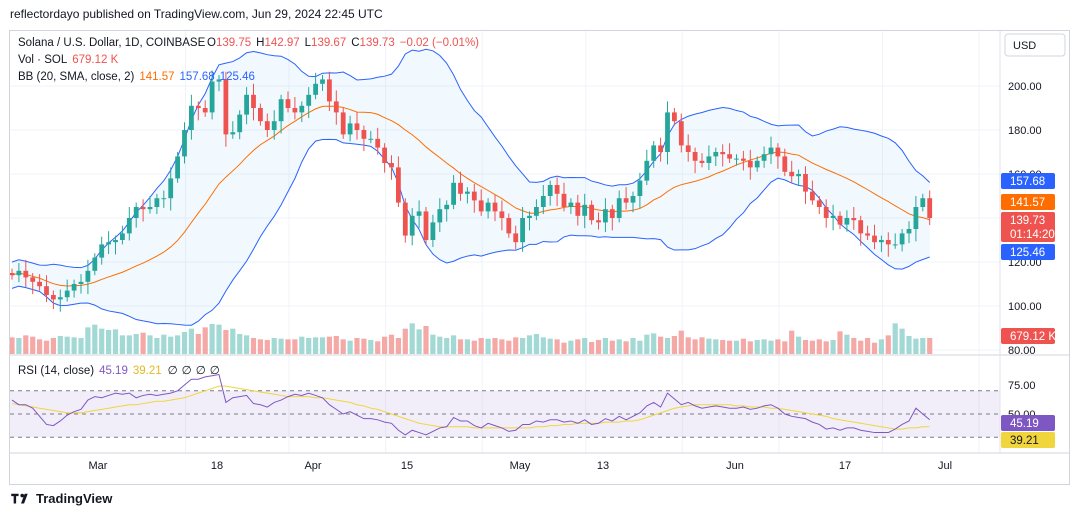 This screenshot has height=515, width=1080. Describe the element at coordinates (74, 498) in the screenshot. I see `tradingview-brand: TradingView` at that location.